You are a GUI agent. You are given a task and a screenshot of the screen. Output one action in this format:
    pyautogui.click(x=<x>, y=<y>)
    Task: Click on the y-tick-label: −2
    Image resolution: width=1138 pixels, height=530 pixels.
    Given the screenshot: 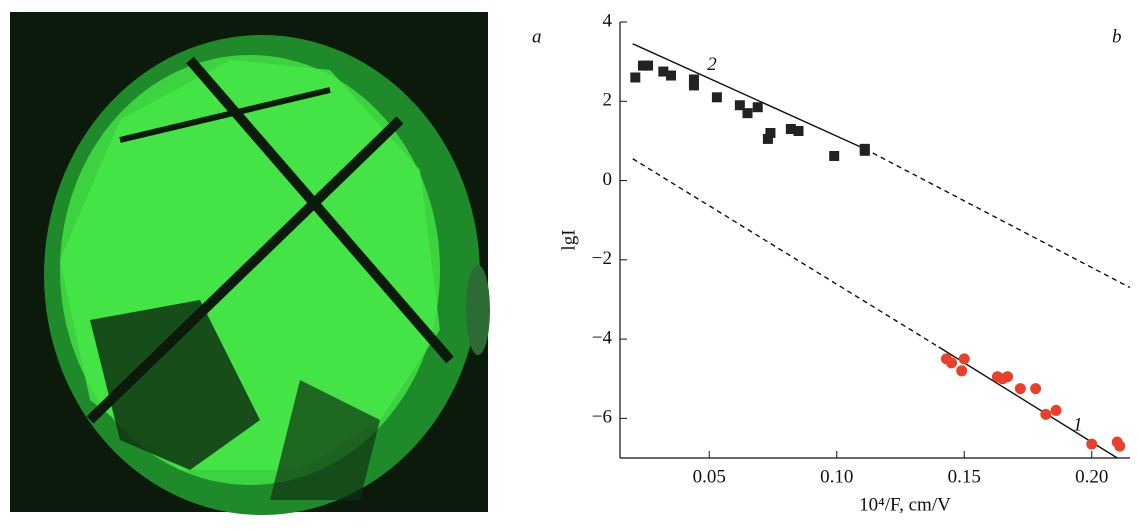 What is the action you would take?
    pyautogui.click(x=602, y=258)
    